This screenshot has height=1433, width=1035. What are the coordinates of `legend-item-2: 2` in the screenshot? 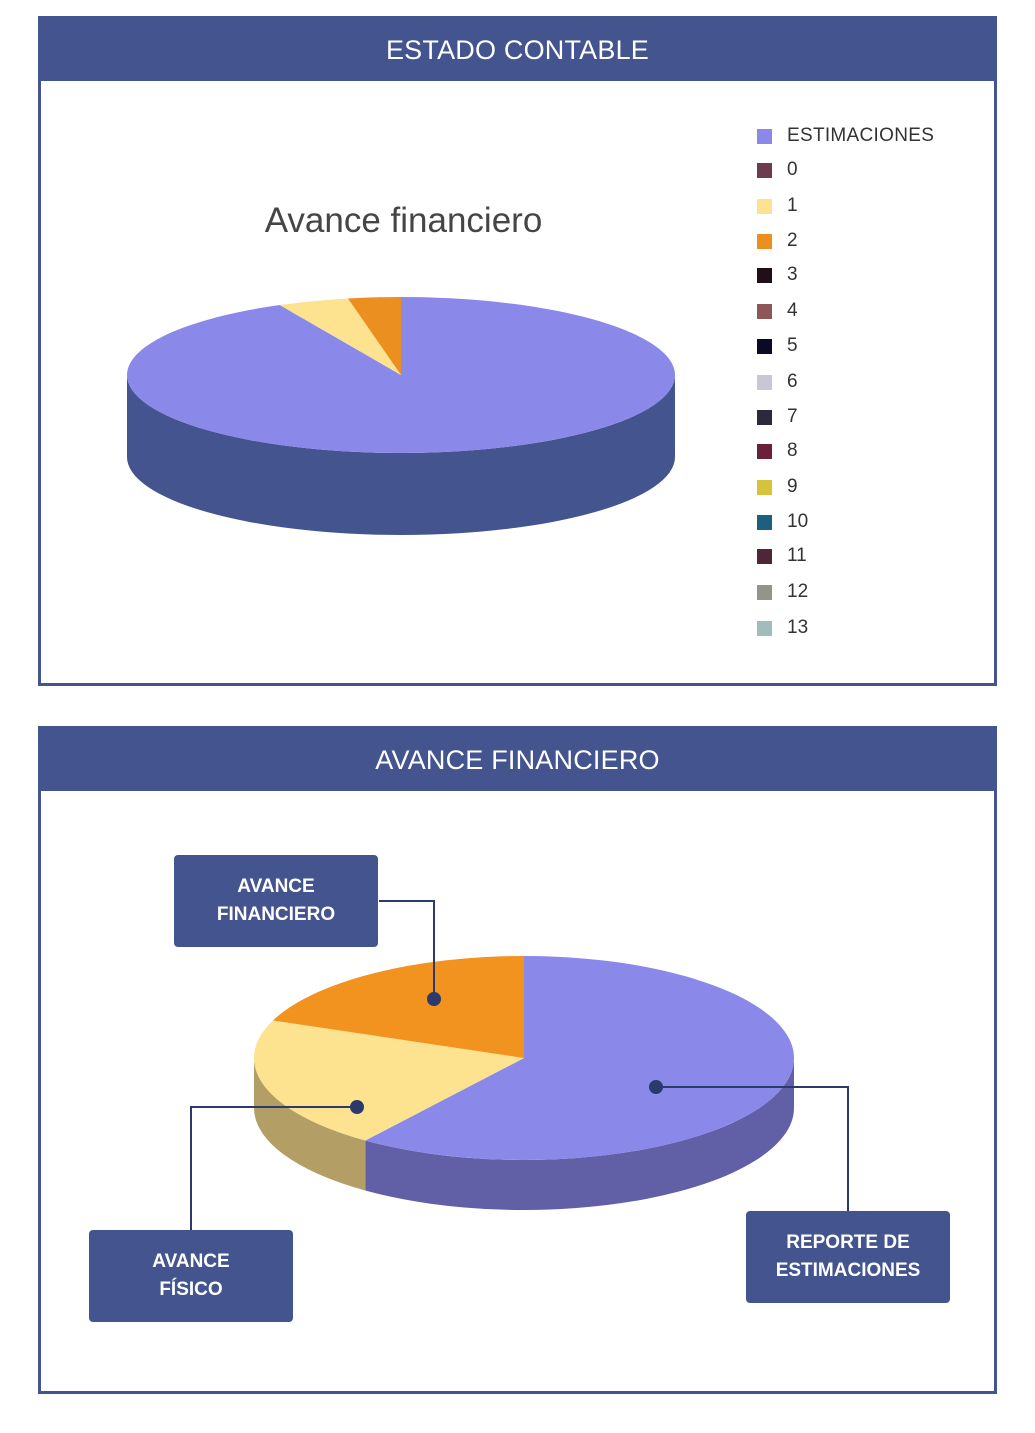 It's located at (777, 241).